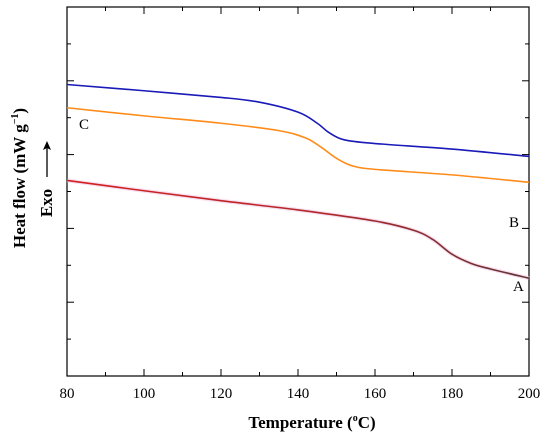 The height and width of the screenshot is (443, 550). I want to click on x-tick-label: 140, so click(298, 394).